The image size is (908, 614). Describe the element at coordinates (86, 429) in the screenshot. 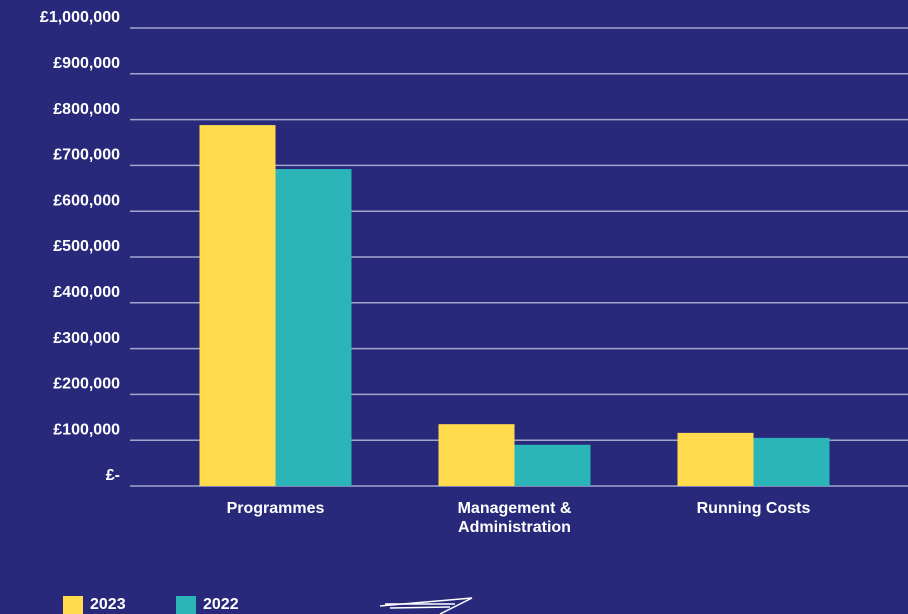

I see `y-tick-label: £100,000` at that location.